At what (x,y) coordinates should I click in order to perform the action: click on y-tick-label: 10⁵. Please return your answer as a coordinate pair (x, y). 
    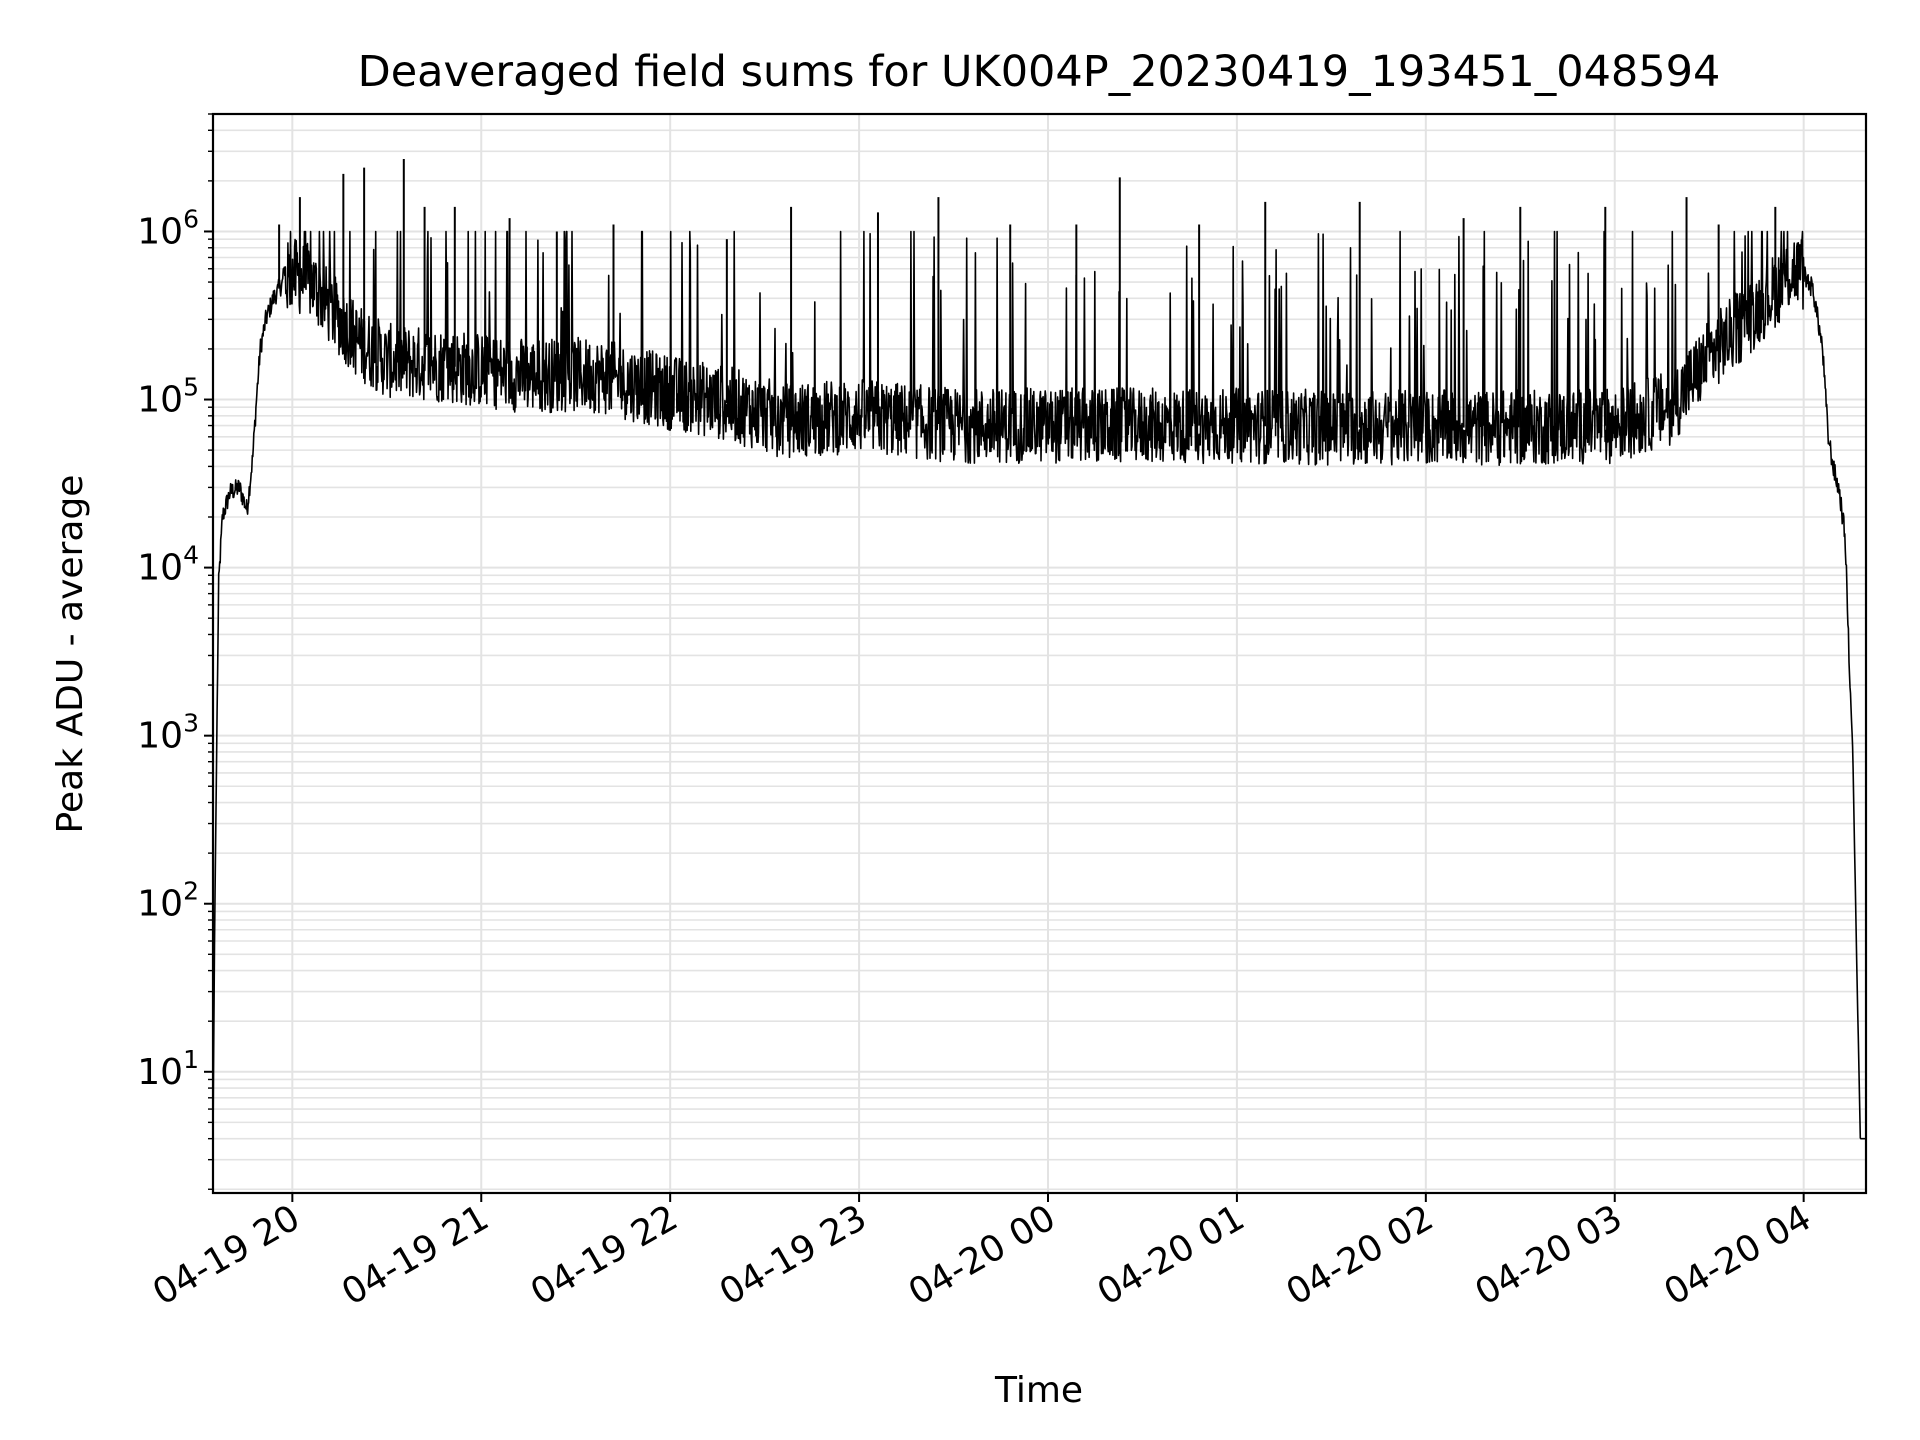
    Looking at the image, I should click on (168, 397).